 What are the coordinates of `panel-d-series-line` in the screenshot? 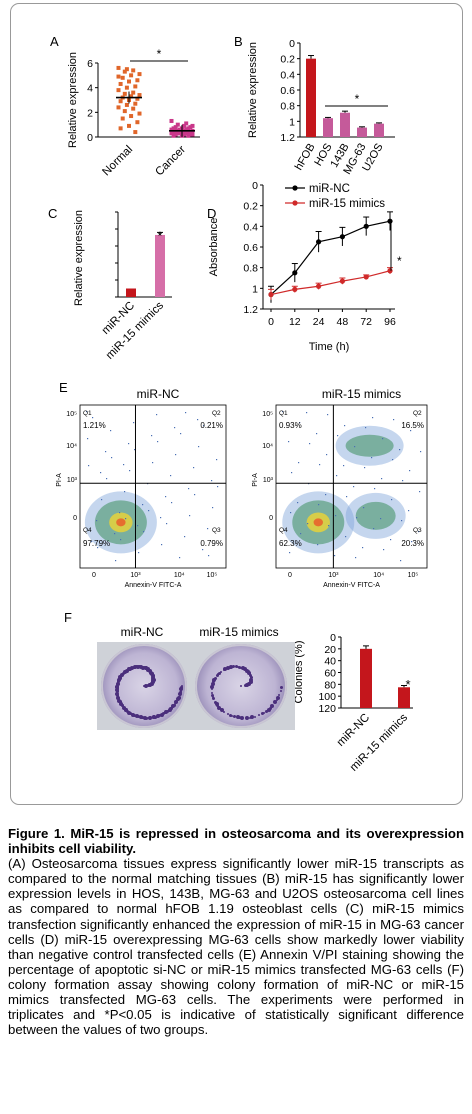 It's located at (330, 283).